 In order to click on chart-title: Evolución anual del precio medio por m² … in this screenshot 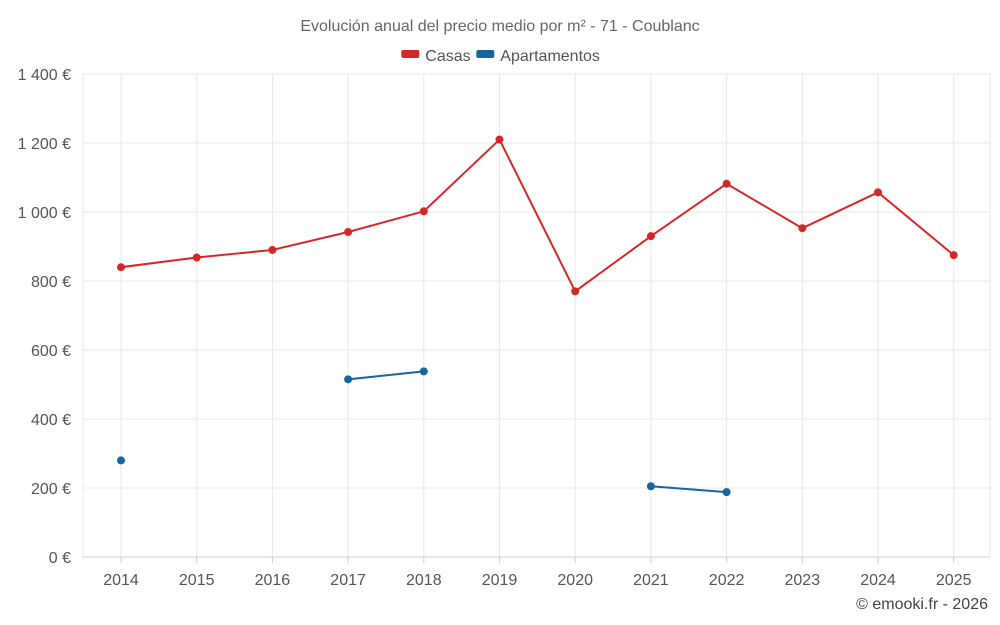, I will do `click(499, 26)`.